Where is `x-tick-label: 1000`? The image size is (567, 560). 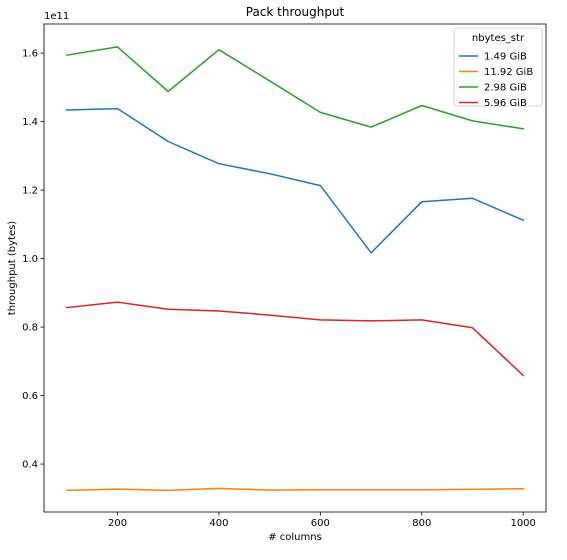 x-tick-label: 1000 is located at coordinates (522, 523).